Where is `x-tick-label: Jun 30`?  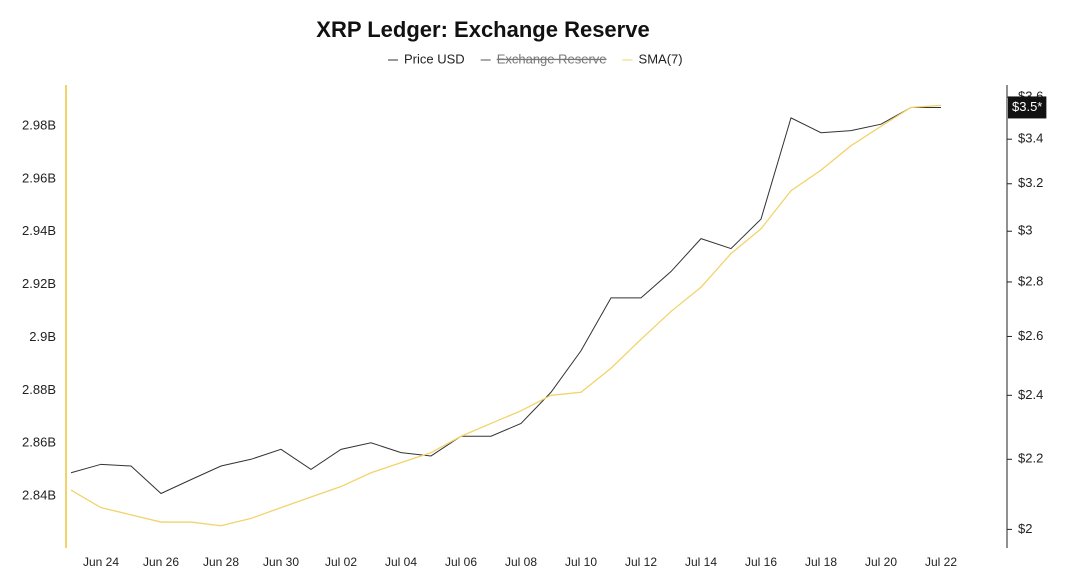 x-tick-label: Jun 30 is located at coordinates (281, 562).